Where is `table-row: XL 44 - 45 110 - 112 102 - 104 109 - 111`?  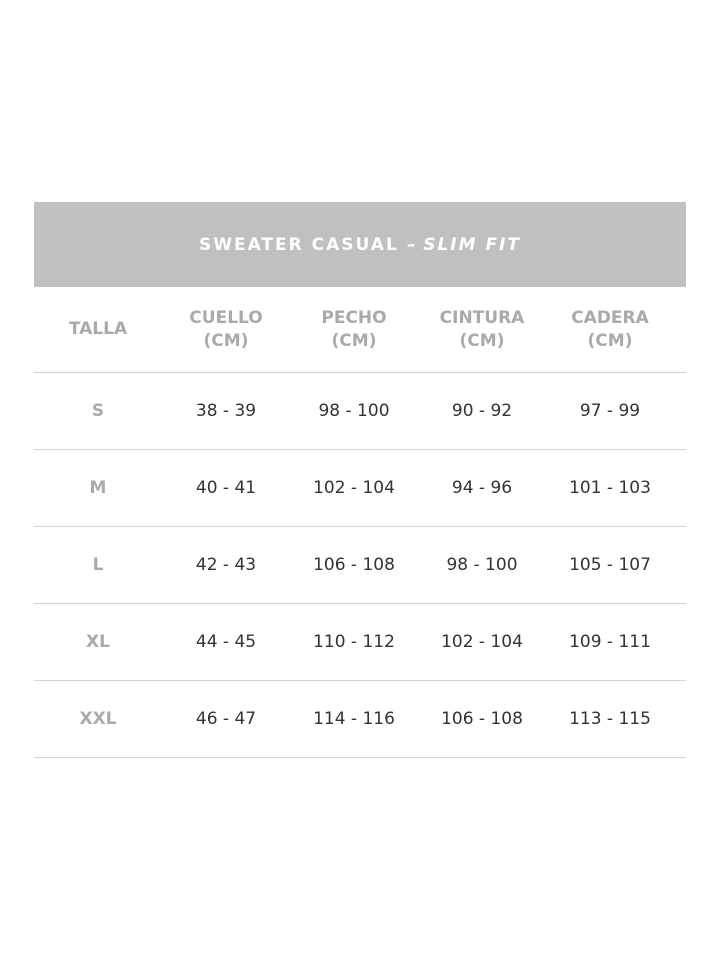 table-row: XL 44 - 45 110 - 112 102 - 104 109 - 111 is located at coordinates (360, 642).